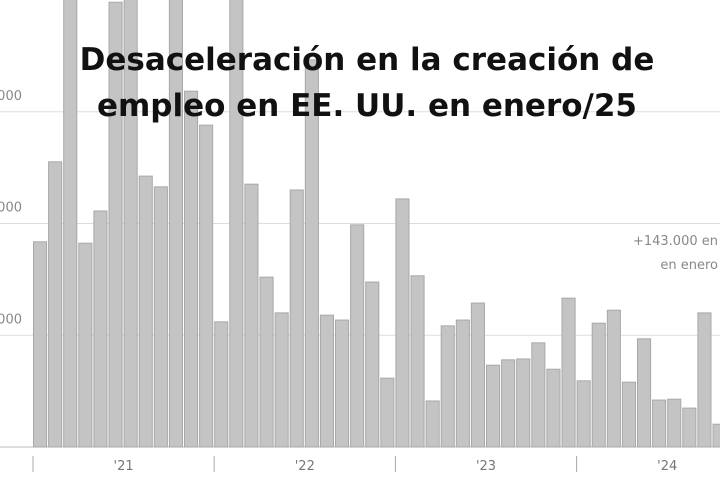 This screenshot has height=480, width=720. What do you see at coordinates (305, 466) in the screenshot?
I see `x-tick-label: '22` at bounding box center [305, 466].